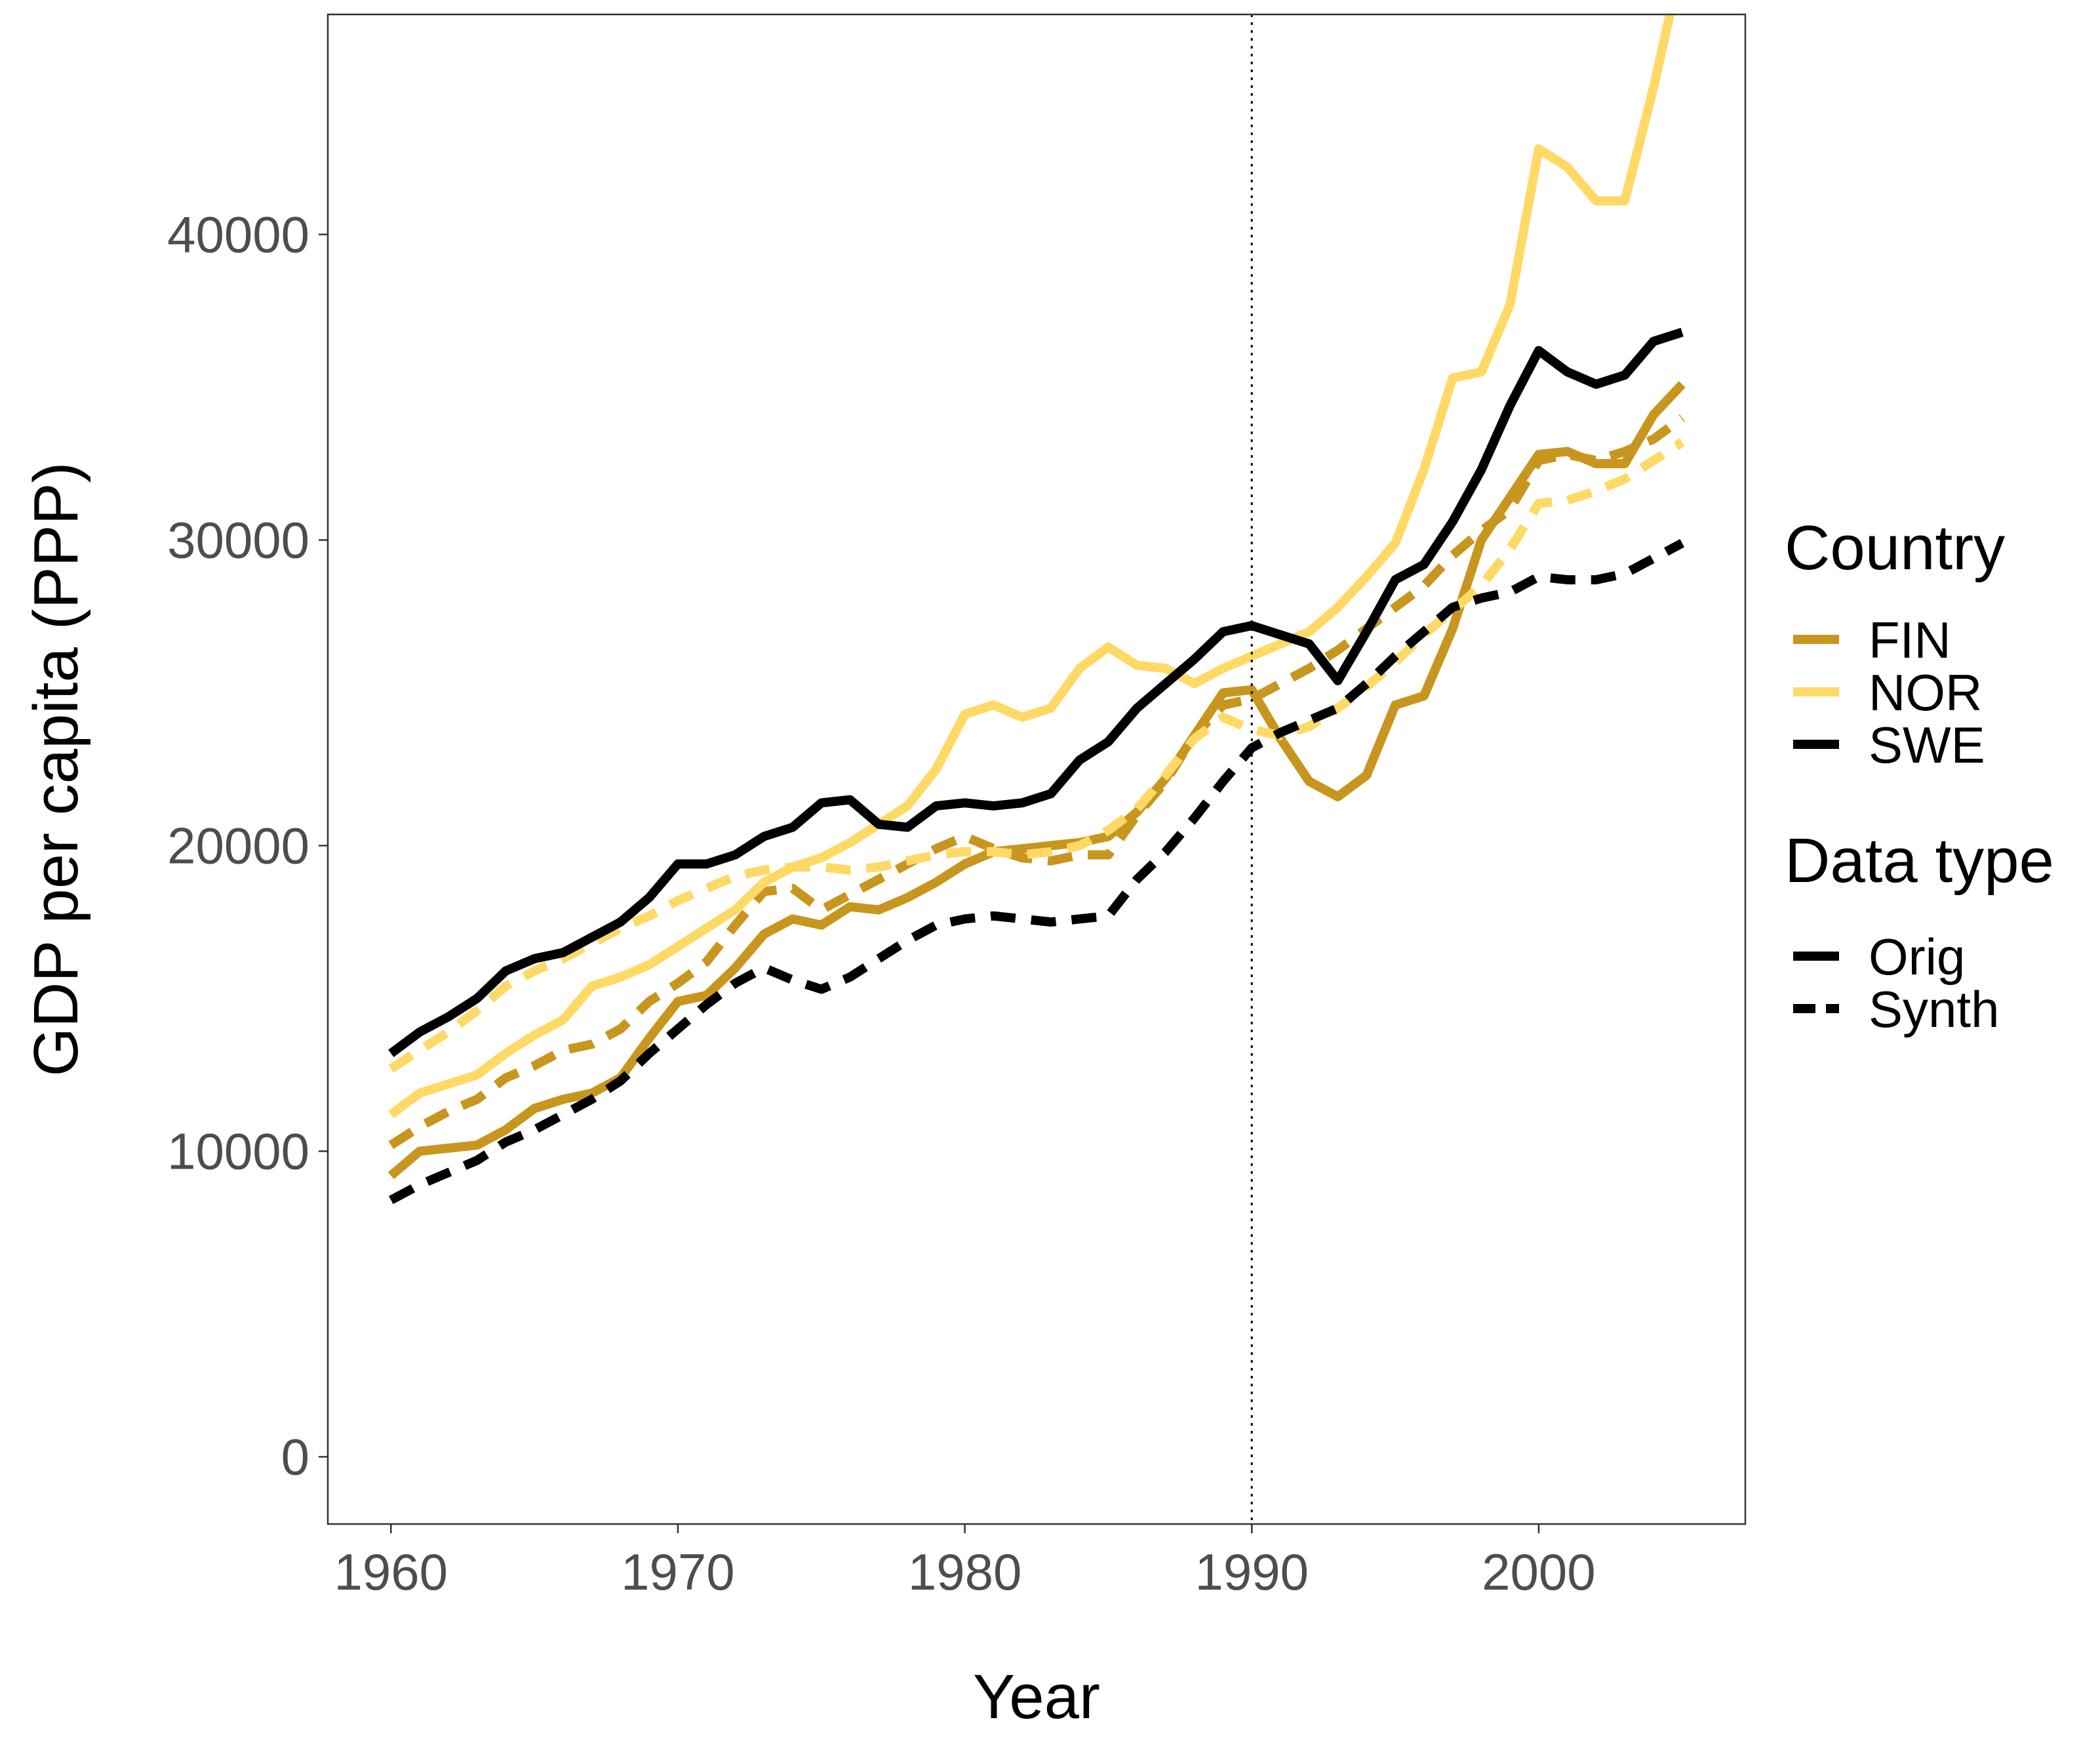 Image resolution: width=2100 pixels, height=1747 pixels. I want to click on y-tick-label-40000: 40000, so click(238, 235).